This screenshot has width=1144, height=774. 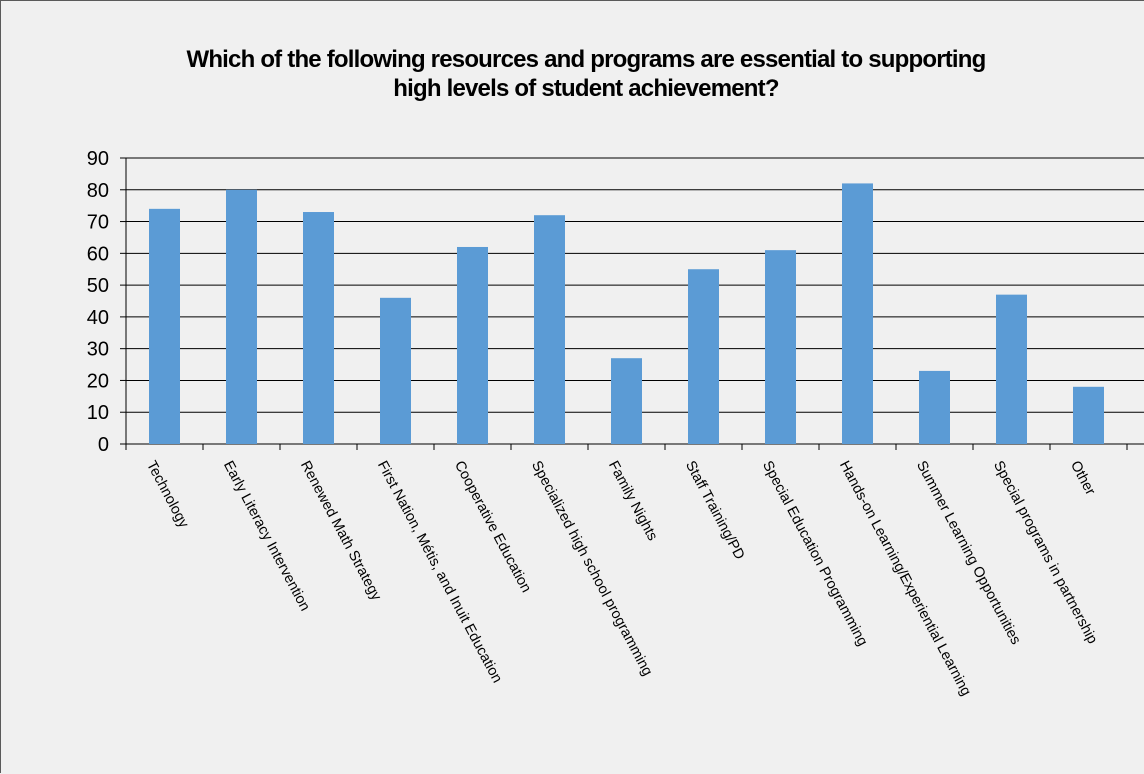 I want to click on category-label: First Nation, Métis, and Inuit Education, so click(x=439, y=571).